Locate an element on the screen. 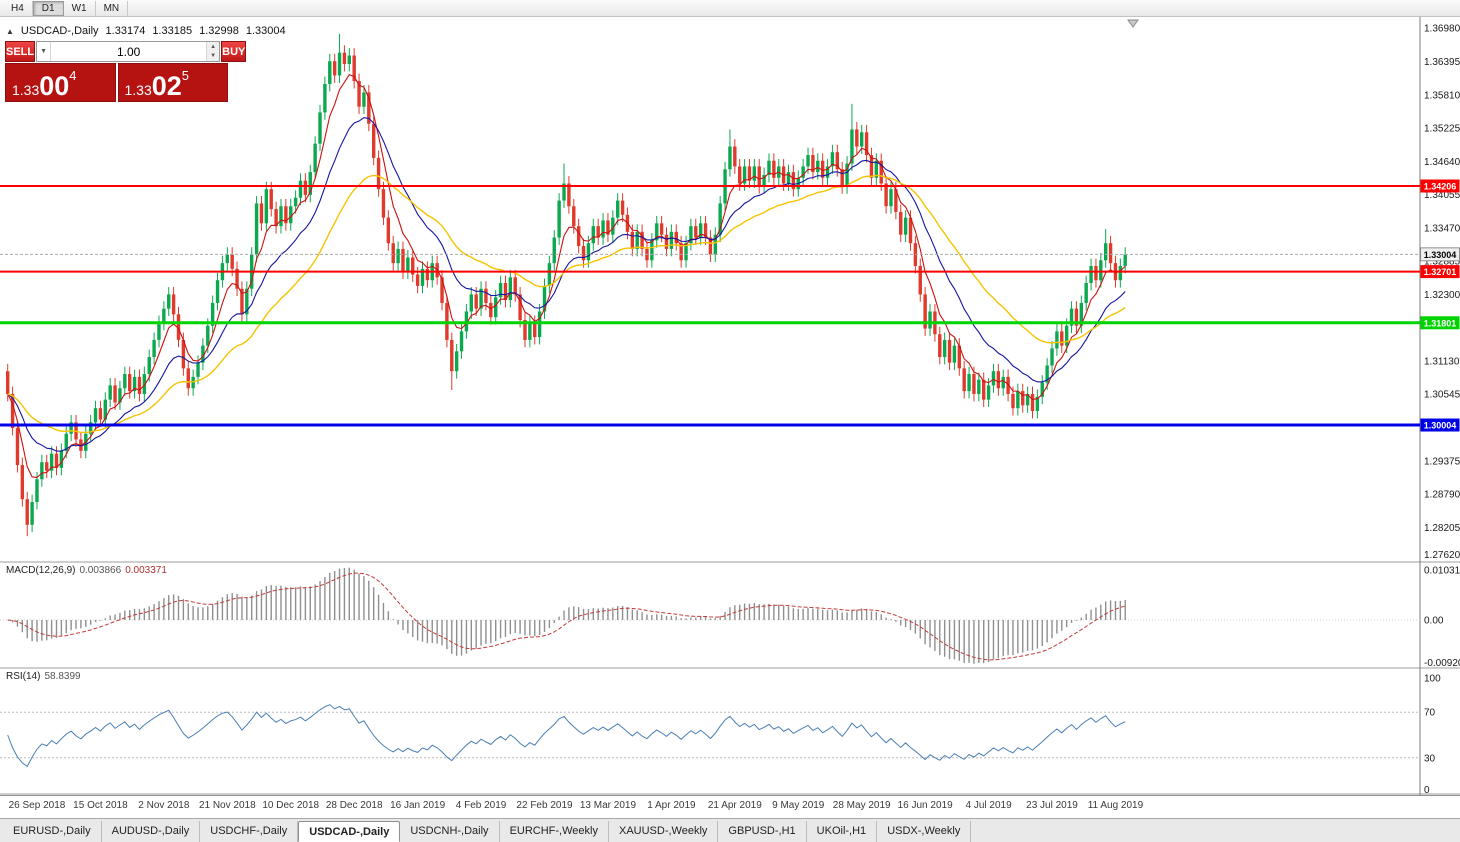  date-label: 21 Nov 2018 is located at coordinates (227, 805).